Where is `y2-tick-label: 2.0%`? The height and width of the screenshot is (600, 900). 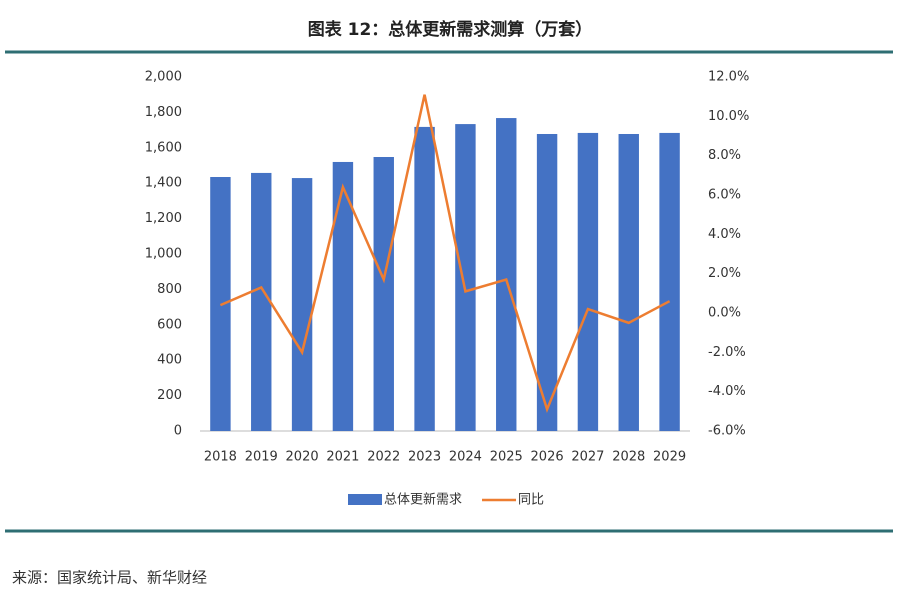 y2-tick-label: 2.0% is located at coordinates (724, 273).